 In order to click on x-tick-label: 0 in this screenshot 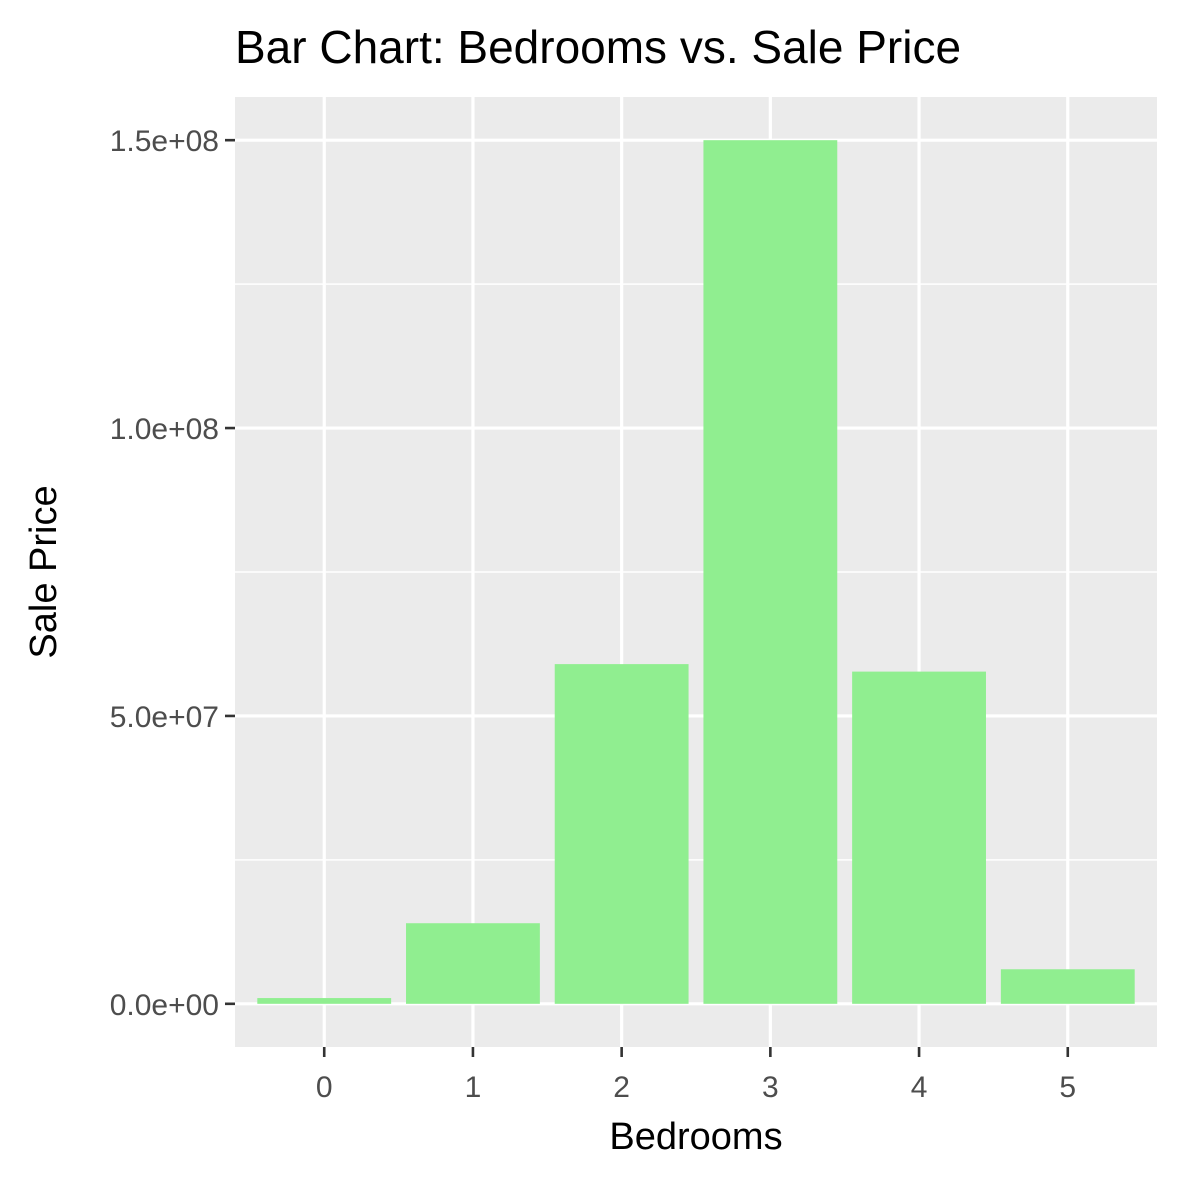, I will do `click(324, 1087)`.